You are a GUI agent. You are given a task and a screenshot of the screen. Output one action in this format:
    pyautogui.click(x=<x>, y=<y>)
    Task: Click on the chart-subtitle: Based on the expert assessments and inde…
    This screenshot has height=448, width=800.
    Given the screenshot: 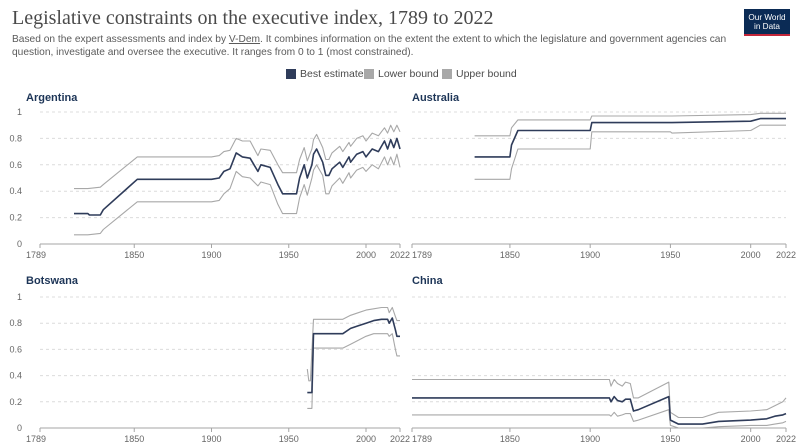 What is the action you would take?
    pyautogui.click(x=369, y=46)
    